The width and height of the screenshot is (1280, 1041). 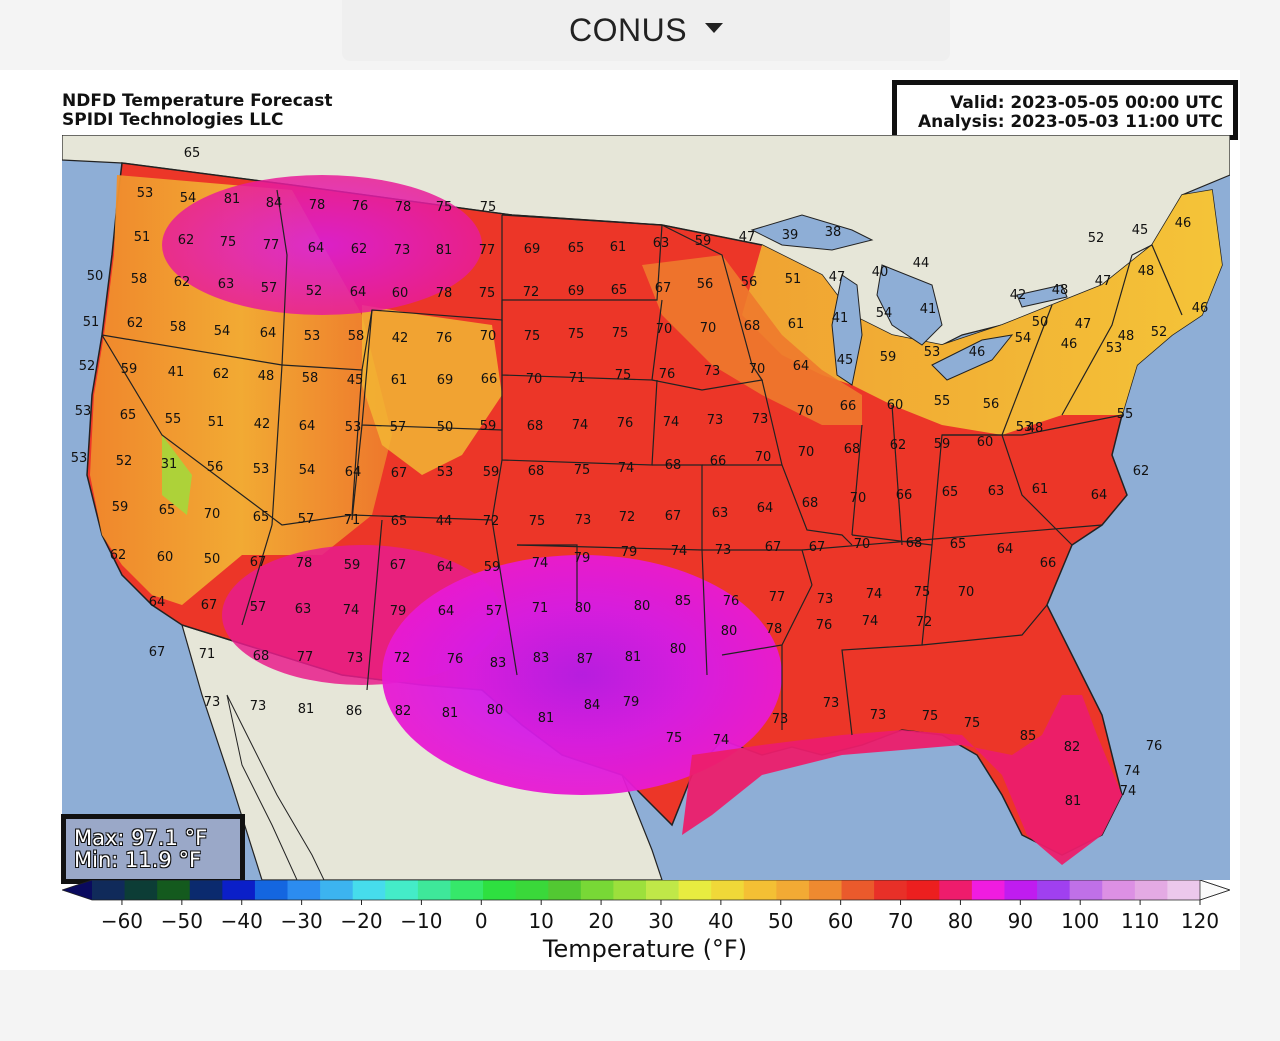 I want to click on colorbar-tick-label: −60, so click(x=122, y=920).